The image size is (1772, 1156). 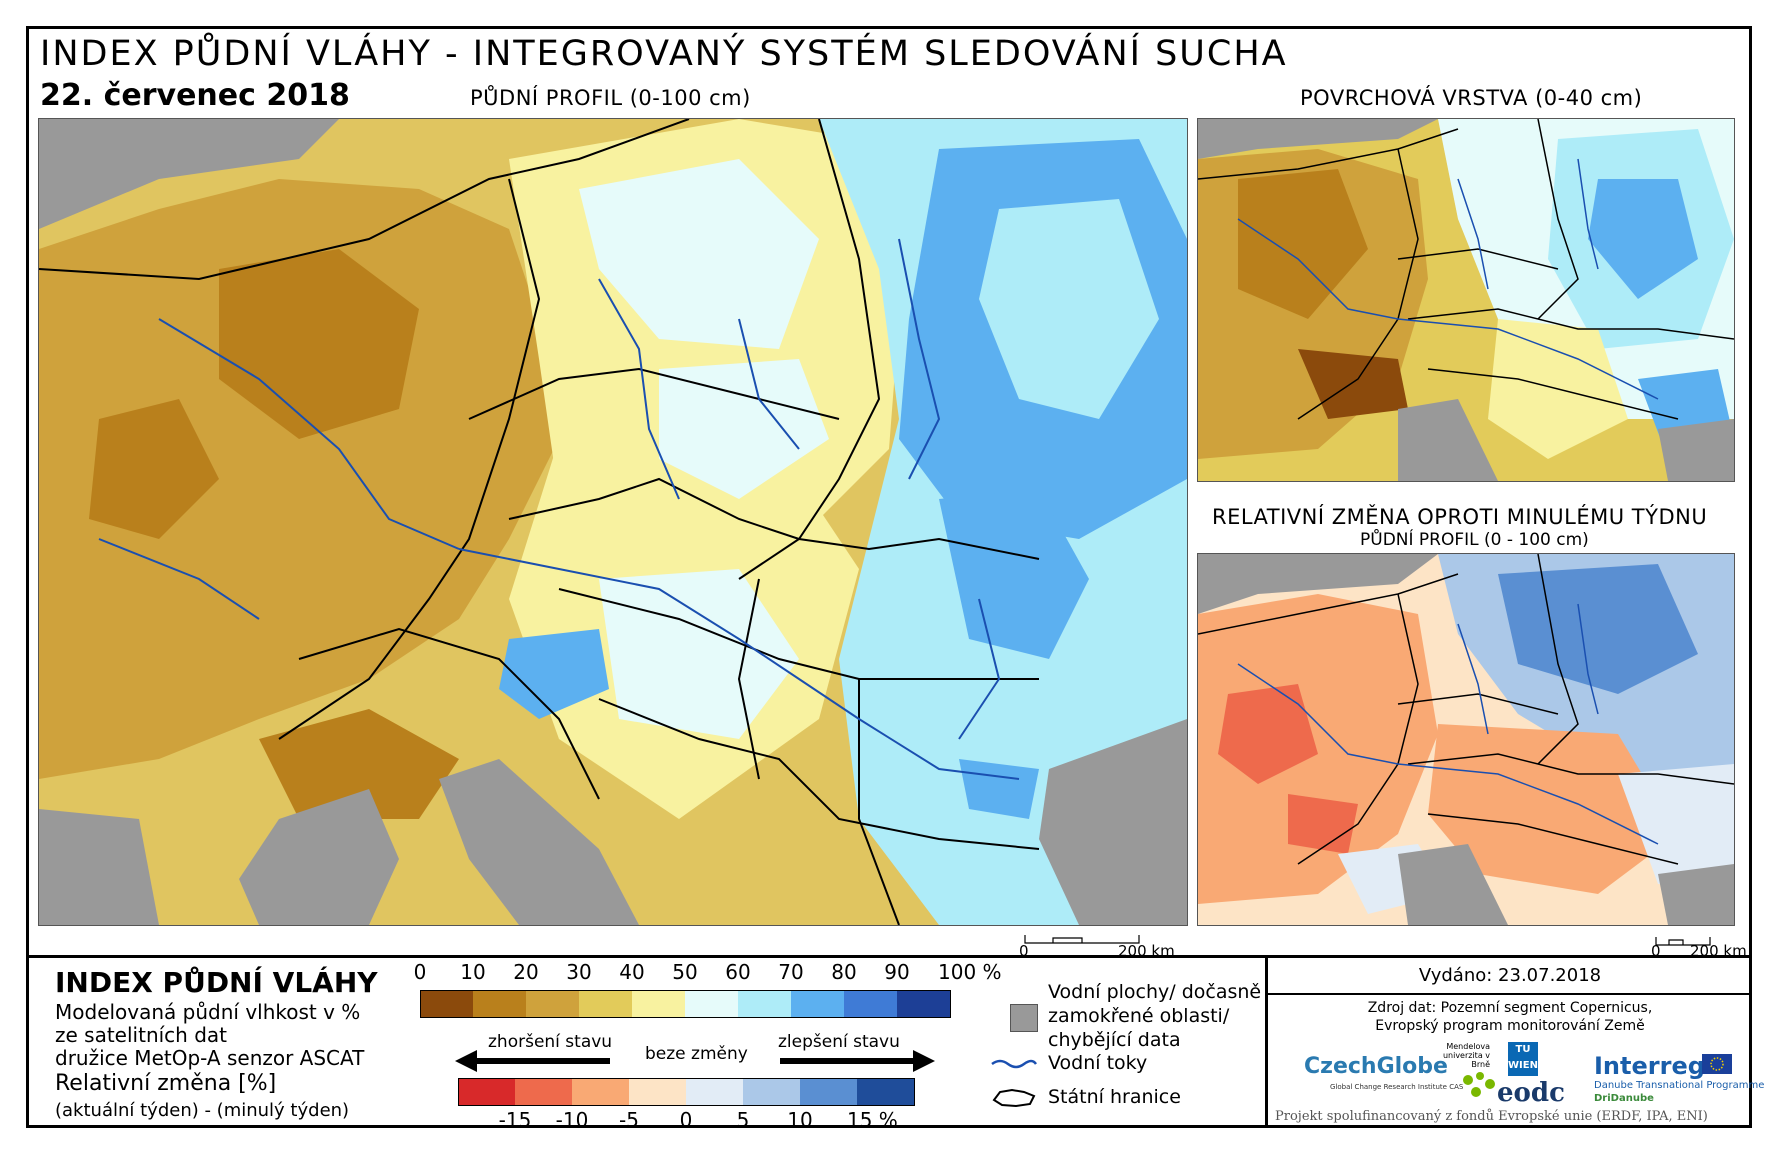 What do you see at coordinates (210, 1058) in the screenshot?
I see `legend-desc-3: družice MetOp-A senzor ASCAT` at bounding box center [210, 1058].